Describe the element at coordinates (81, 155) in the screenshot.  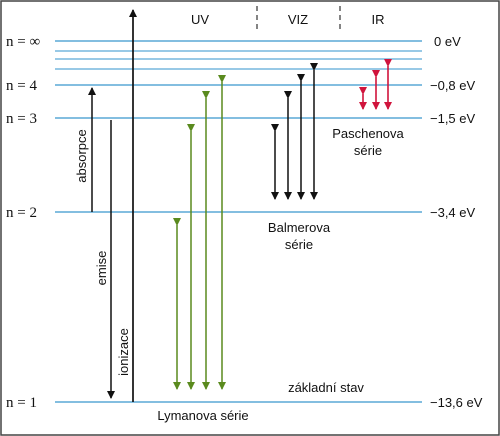
I see `absorption-label: absorpce` at that location.